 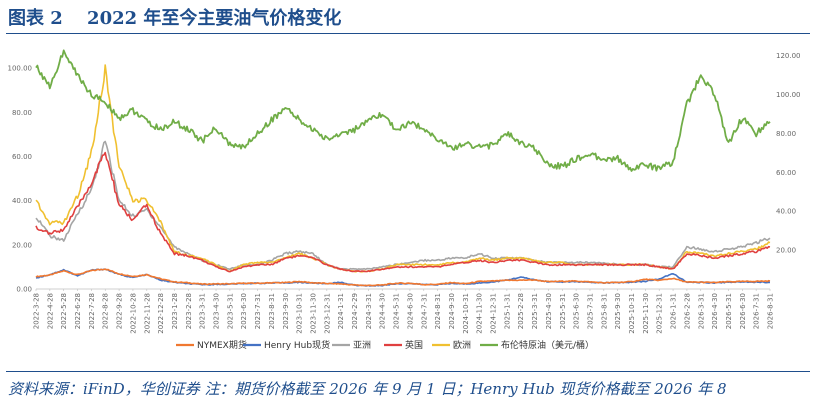 What do you see at coordinates (120, 311) in the screenshot?
I see `x-tick-label: 2022-9-28` at bounding box center [120, 311].